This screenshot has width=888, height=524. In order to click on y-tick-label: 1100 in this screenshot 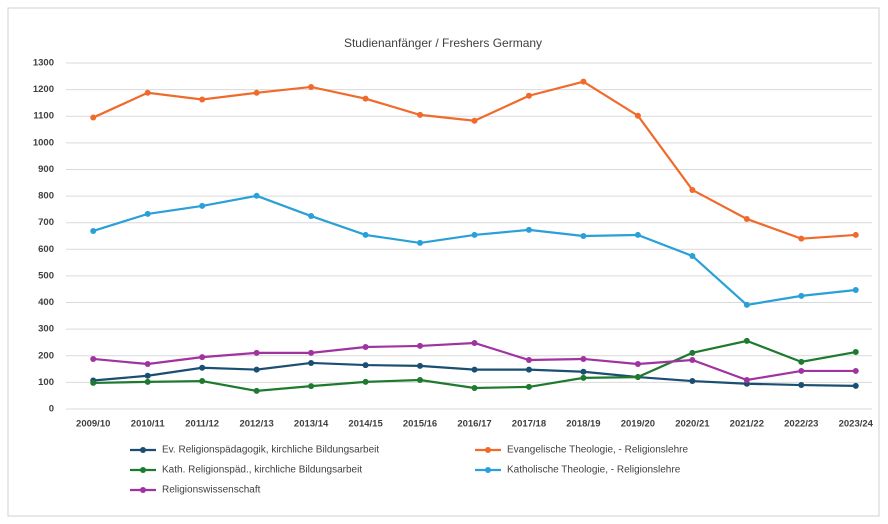, I will do `click(43, 116)`.